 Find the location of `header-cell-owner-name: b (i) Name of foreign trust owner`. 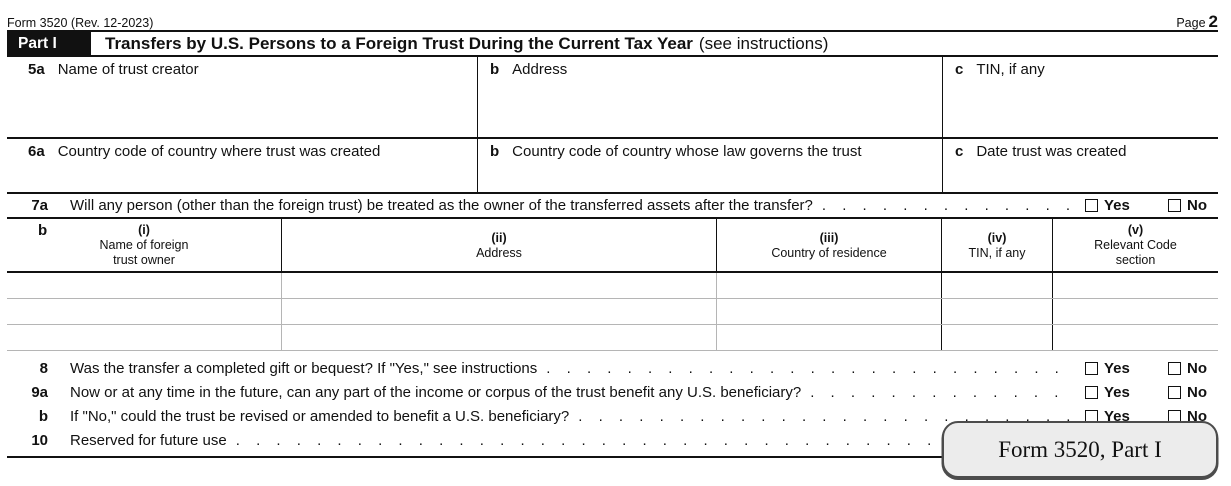

header-cell-owner-name: b (i) Name of foreign trust owner is located at coordinates (144, 245).